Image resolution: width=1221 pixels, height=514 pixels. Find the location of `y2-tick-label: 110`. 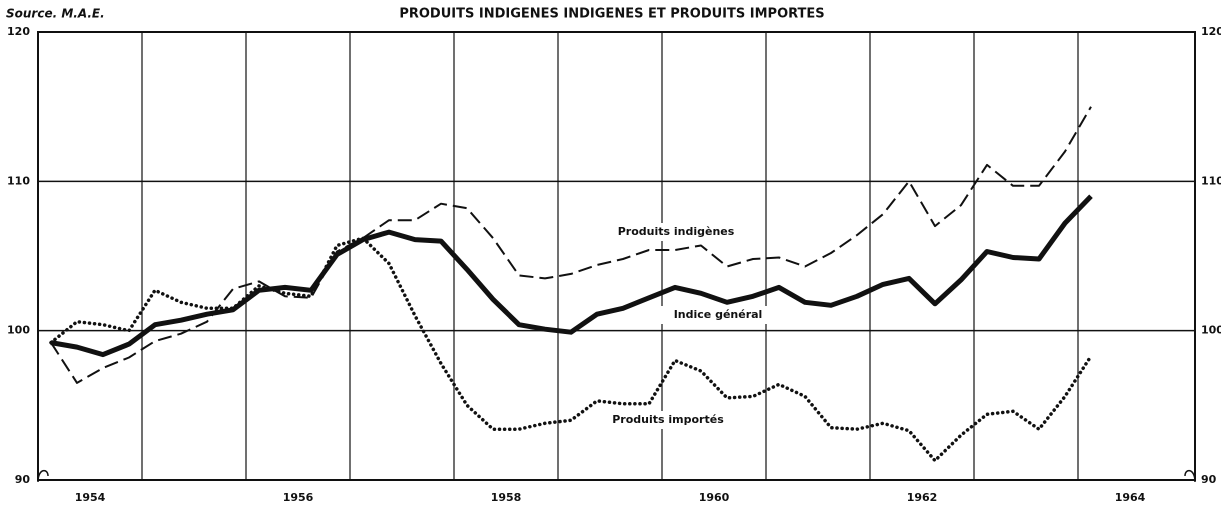

y2-tick-label: 110 is located at coordinates (1211, 180).